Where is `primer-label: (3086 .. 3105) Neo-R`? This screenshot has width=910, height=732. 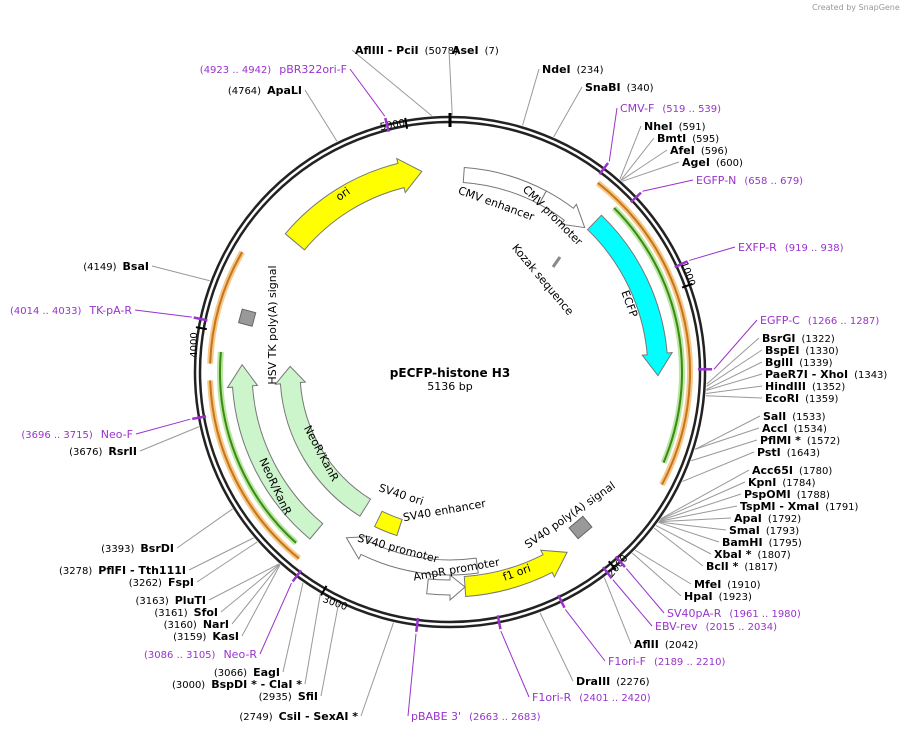
primer-label: (3086 .. 3105) Neo-R is located at coordinates (200, 654).